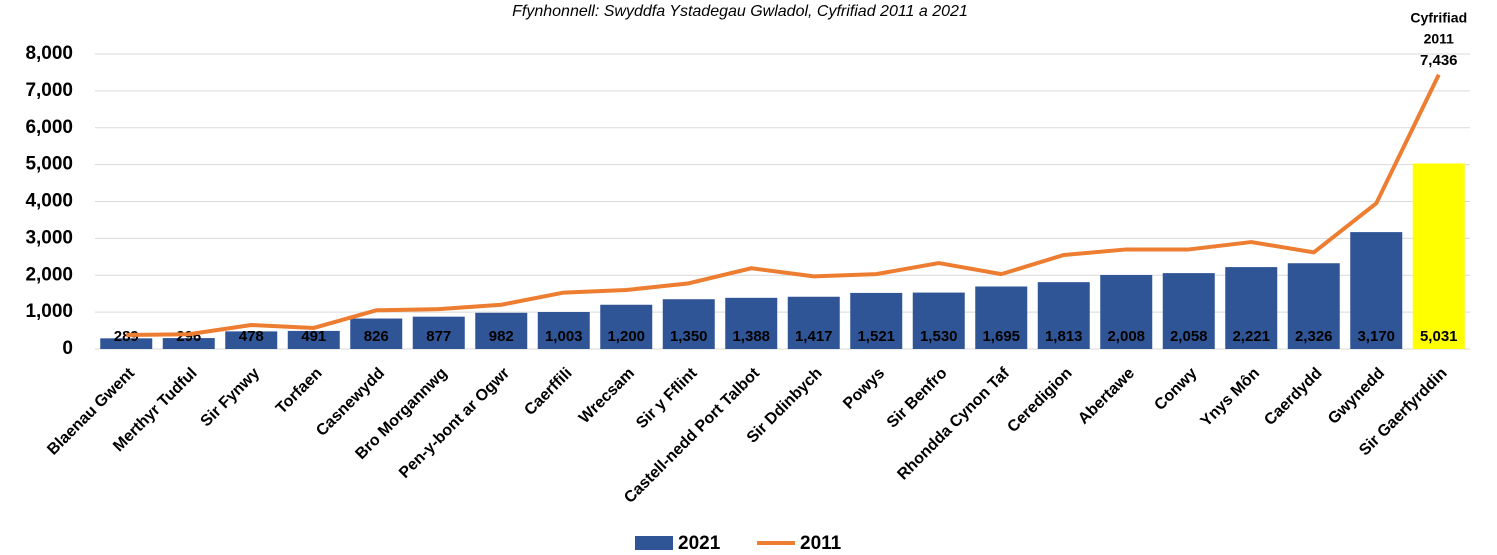 The height and width of the screenshot is (555, 1497). What do you see at coordinates (821, 543) in the screenshot?
I see `legend-label: 2011` at bounding box center [821, 543].